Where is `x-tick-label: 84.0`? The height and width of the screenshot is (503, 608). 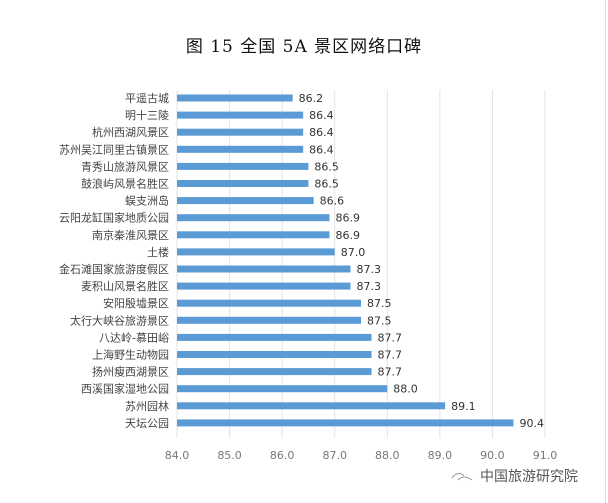 x-tick-label: 84.0 is located at coordinates (177, 455).